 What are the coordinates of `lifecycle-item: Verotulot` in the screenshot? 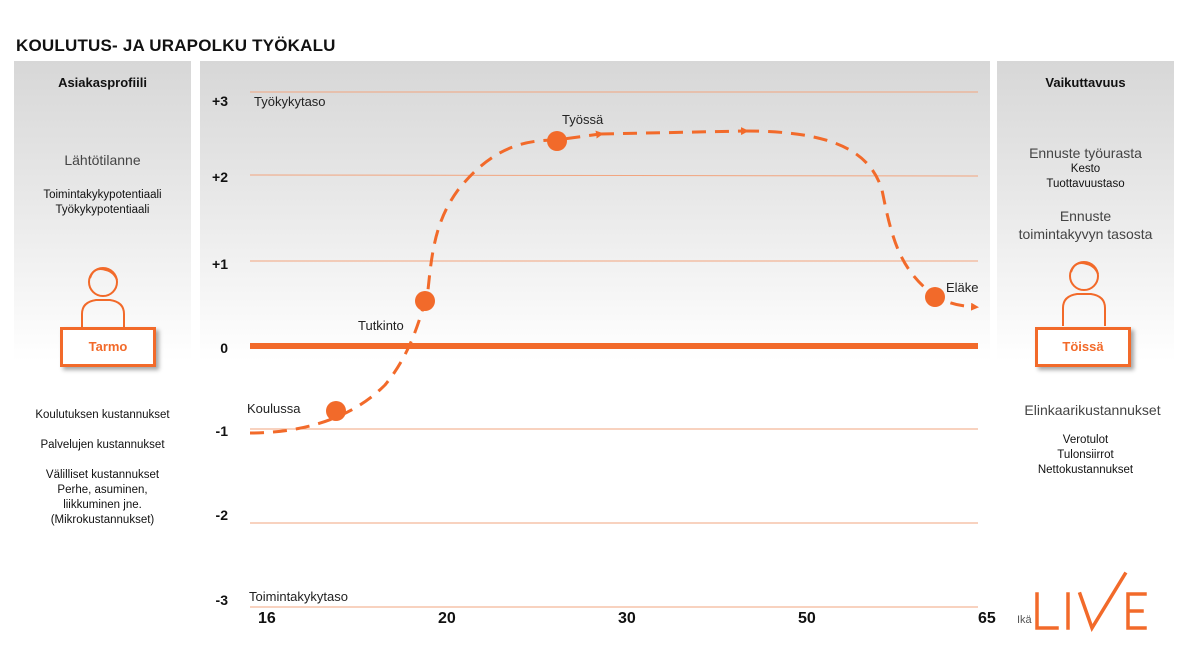 It's located at (1085, 440).